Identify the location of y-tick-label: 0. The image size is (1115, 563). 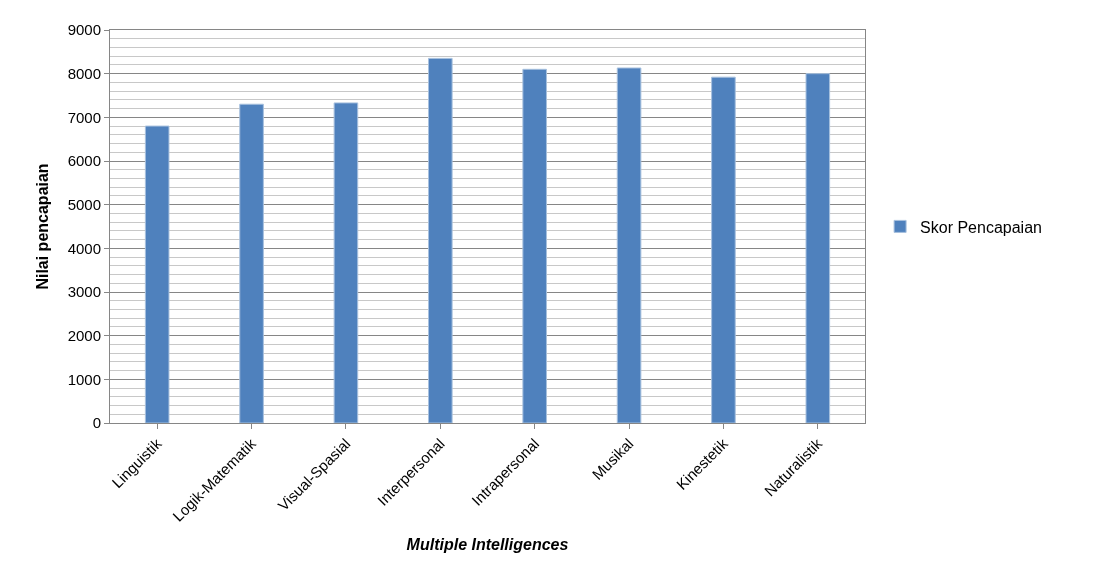
(96, 423).